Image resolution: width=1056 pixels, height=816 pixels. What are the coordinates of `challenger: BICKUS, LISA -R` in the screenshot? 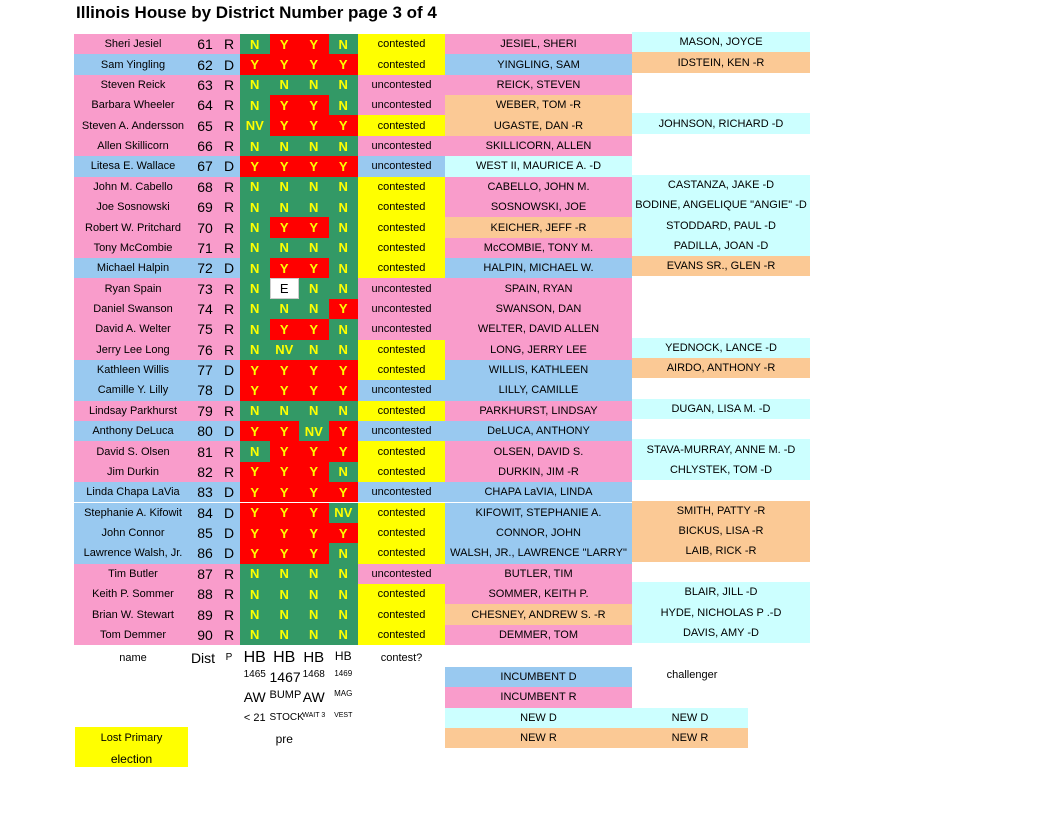 It's located at (721, 531).